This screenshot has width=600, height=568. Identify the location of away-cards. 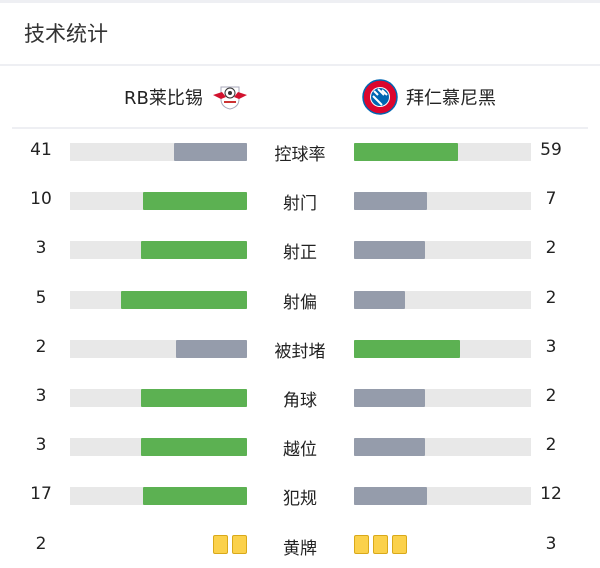
(380, 544).